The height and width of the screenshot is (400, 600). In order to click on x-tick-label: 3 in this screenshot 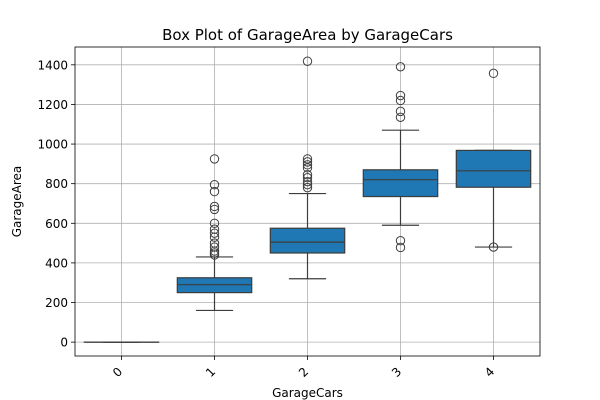, I will do `click(396, 372)`.